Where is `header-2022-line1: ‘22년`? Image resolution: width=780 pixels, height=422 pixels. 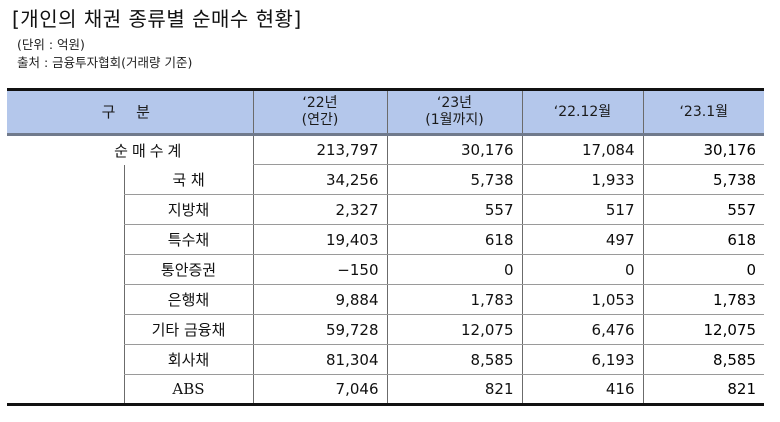 header-2022-line1: ‘22년 is located at coordinates (320, 103).